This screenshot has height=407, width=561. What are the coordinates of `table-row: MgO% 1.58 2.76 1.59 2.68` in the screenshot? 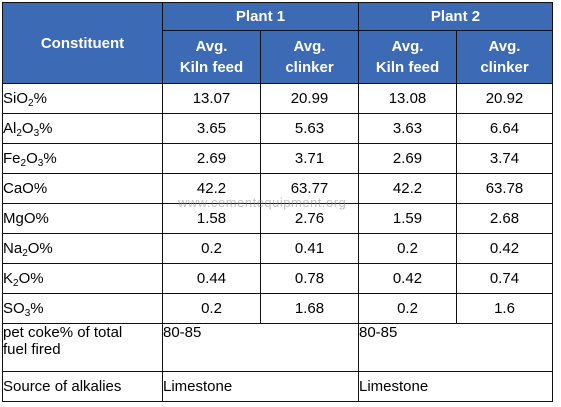 It's located at (277, 218).